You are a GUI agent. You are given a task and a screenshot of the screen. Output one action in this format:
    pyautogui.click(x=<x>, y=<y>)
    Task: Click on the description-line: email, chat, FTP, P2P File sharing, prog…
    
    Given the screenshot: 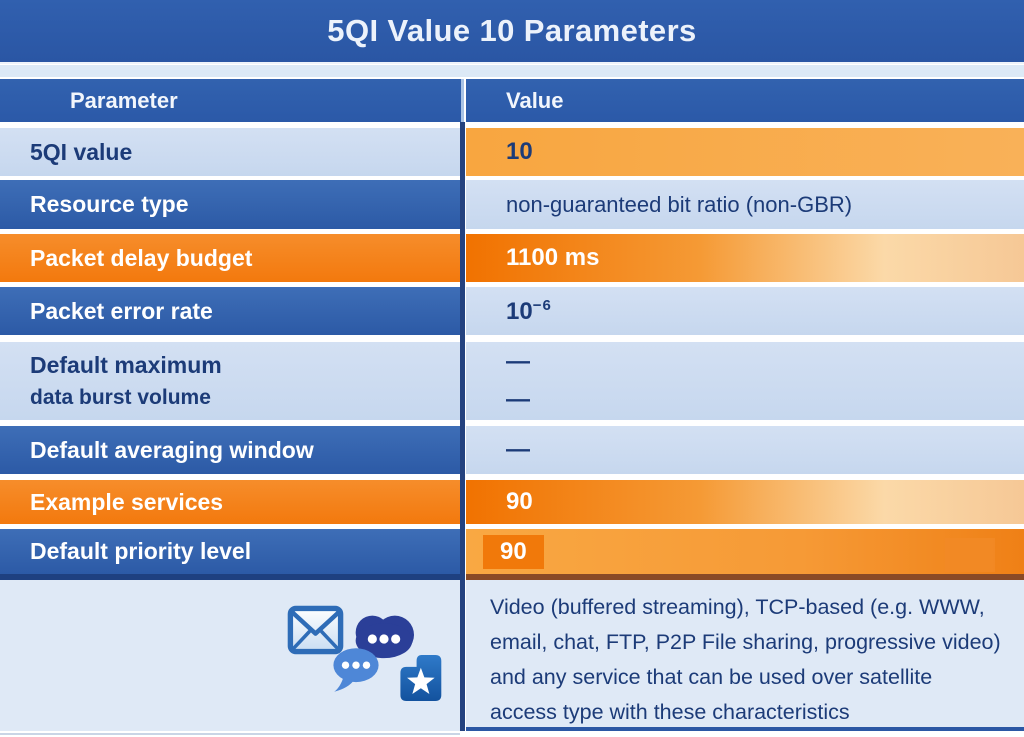 What is the action you would take?
    pyautogui.click(x=745, y=642)
    